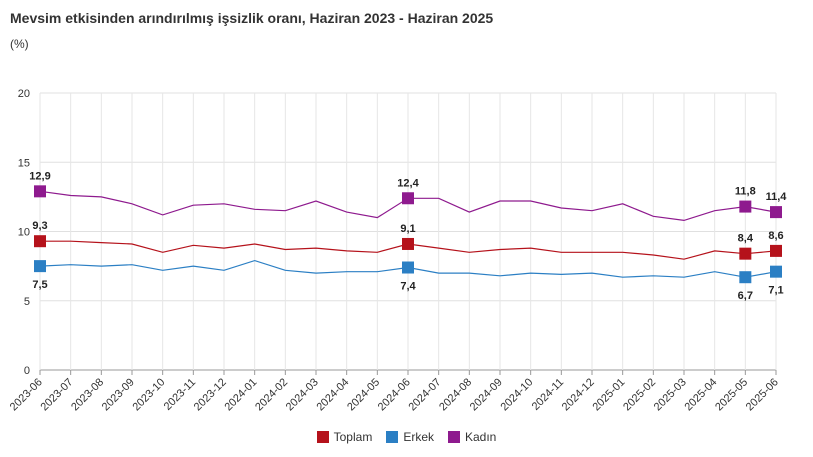 The height and width of the screenshot is (457, 813). What do you see at coordinates (27, 371) in the screenshot?
I see `y-tick-label: 0` at bounding box center [27, 371].